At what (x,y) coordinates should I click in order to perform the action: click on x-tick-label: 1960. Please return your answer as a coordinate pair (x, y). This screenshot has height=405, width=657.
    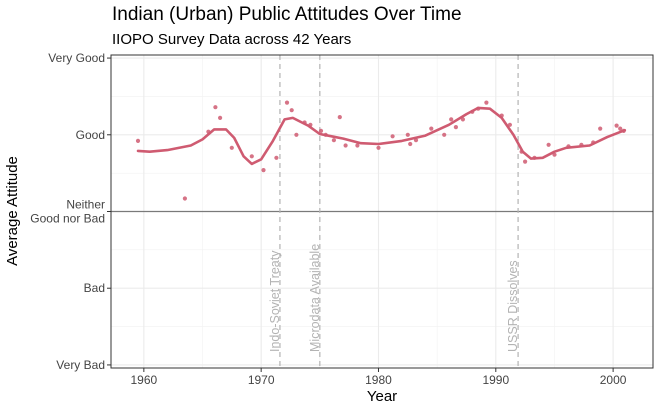
    Looking at the image, I should click on (143, 380).